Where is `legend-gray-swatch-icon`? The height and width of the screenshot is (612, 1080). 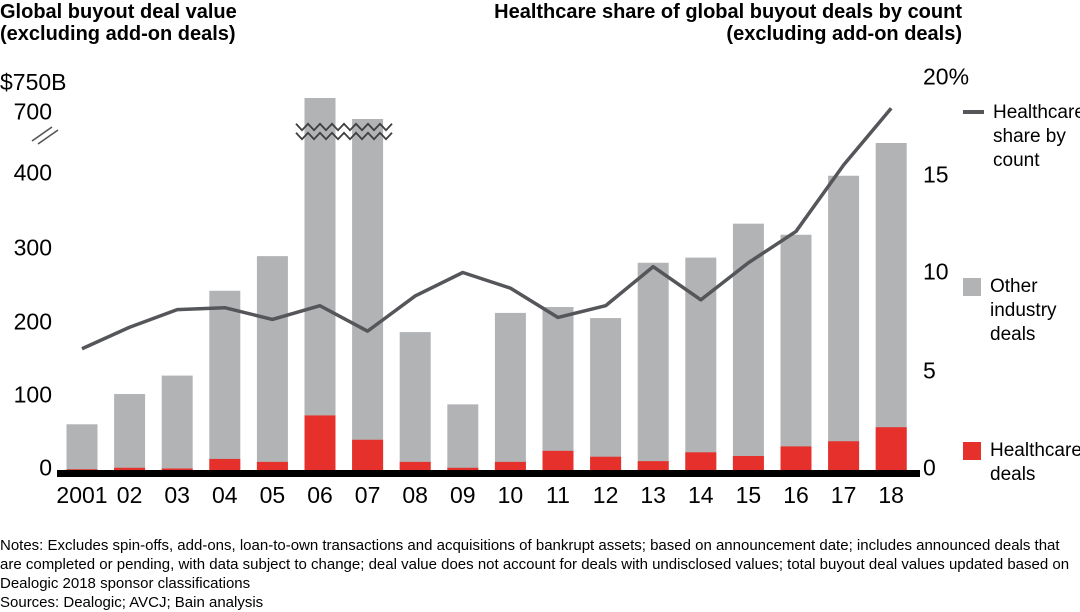 legend-gray-swatch-icon is located at coordinates (972, 287).